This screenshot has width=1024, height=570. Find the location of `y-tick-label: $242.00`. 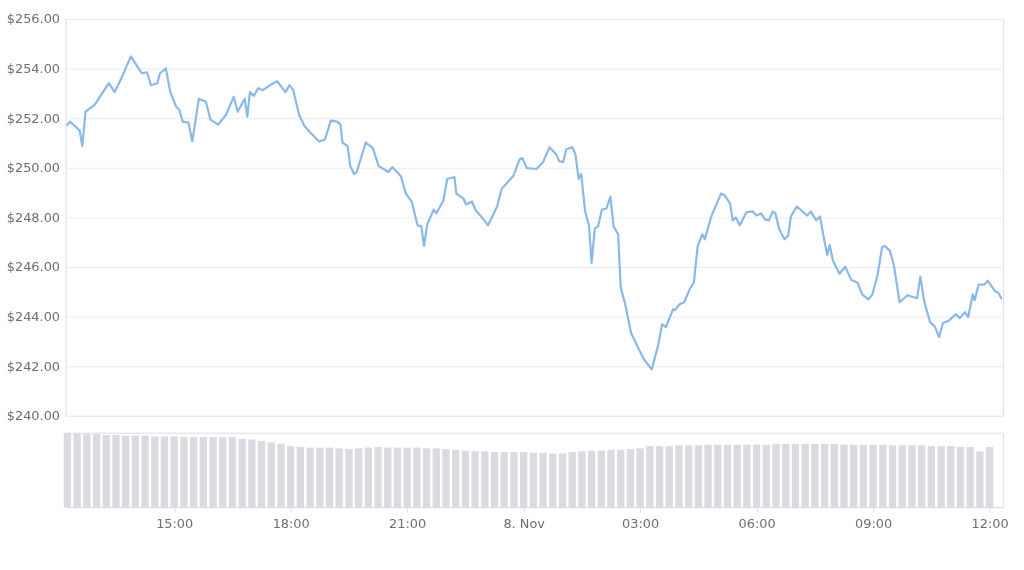

y-tick-label: $242.00 is located at coordinates (33, 366).